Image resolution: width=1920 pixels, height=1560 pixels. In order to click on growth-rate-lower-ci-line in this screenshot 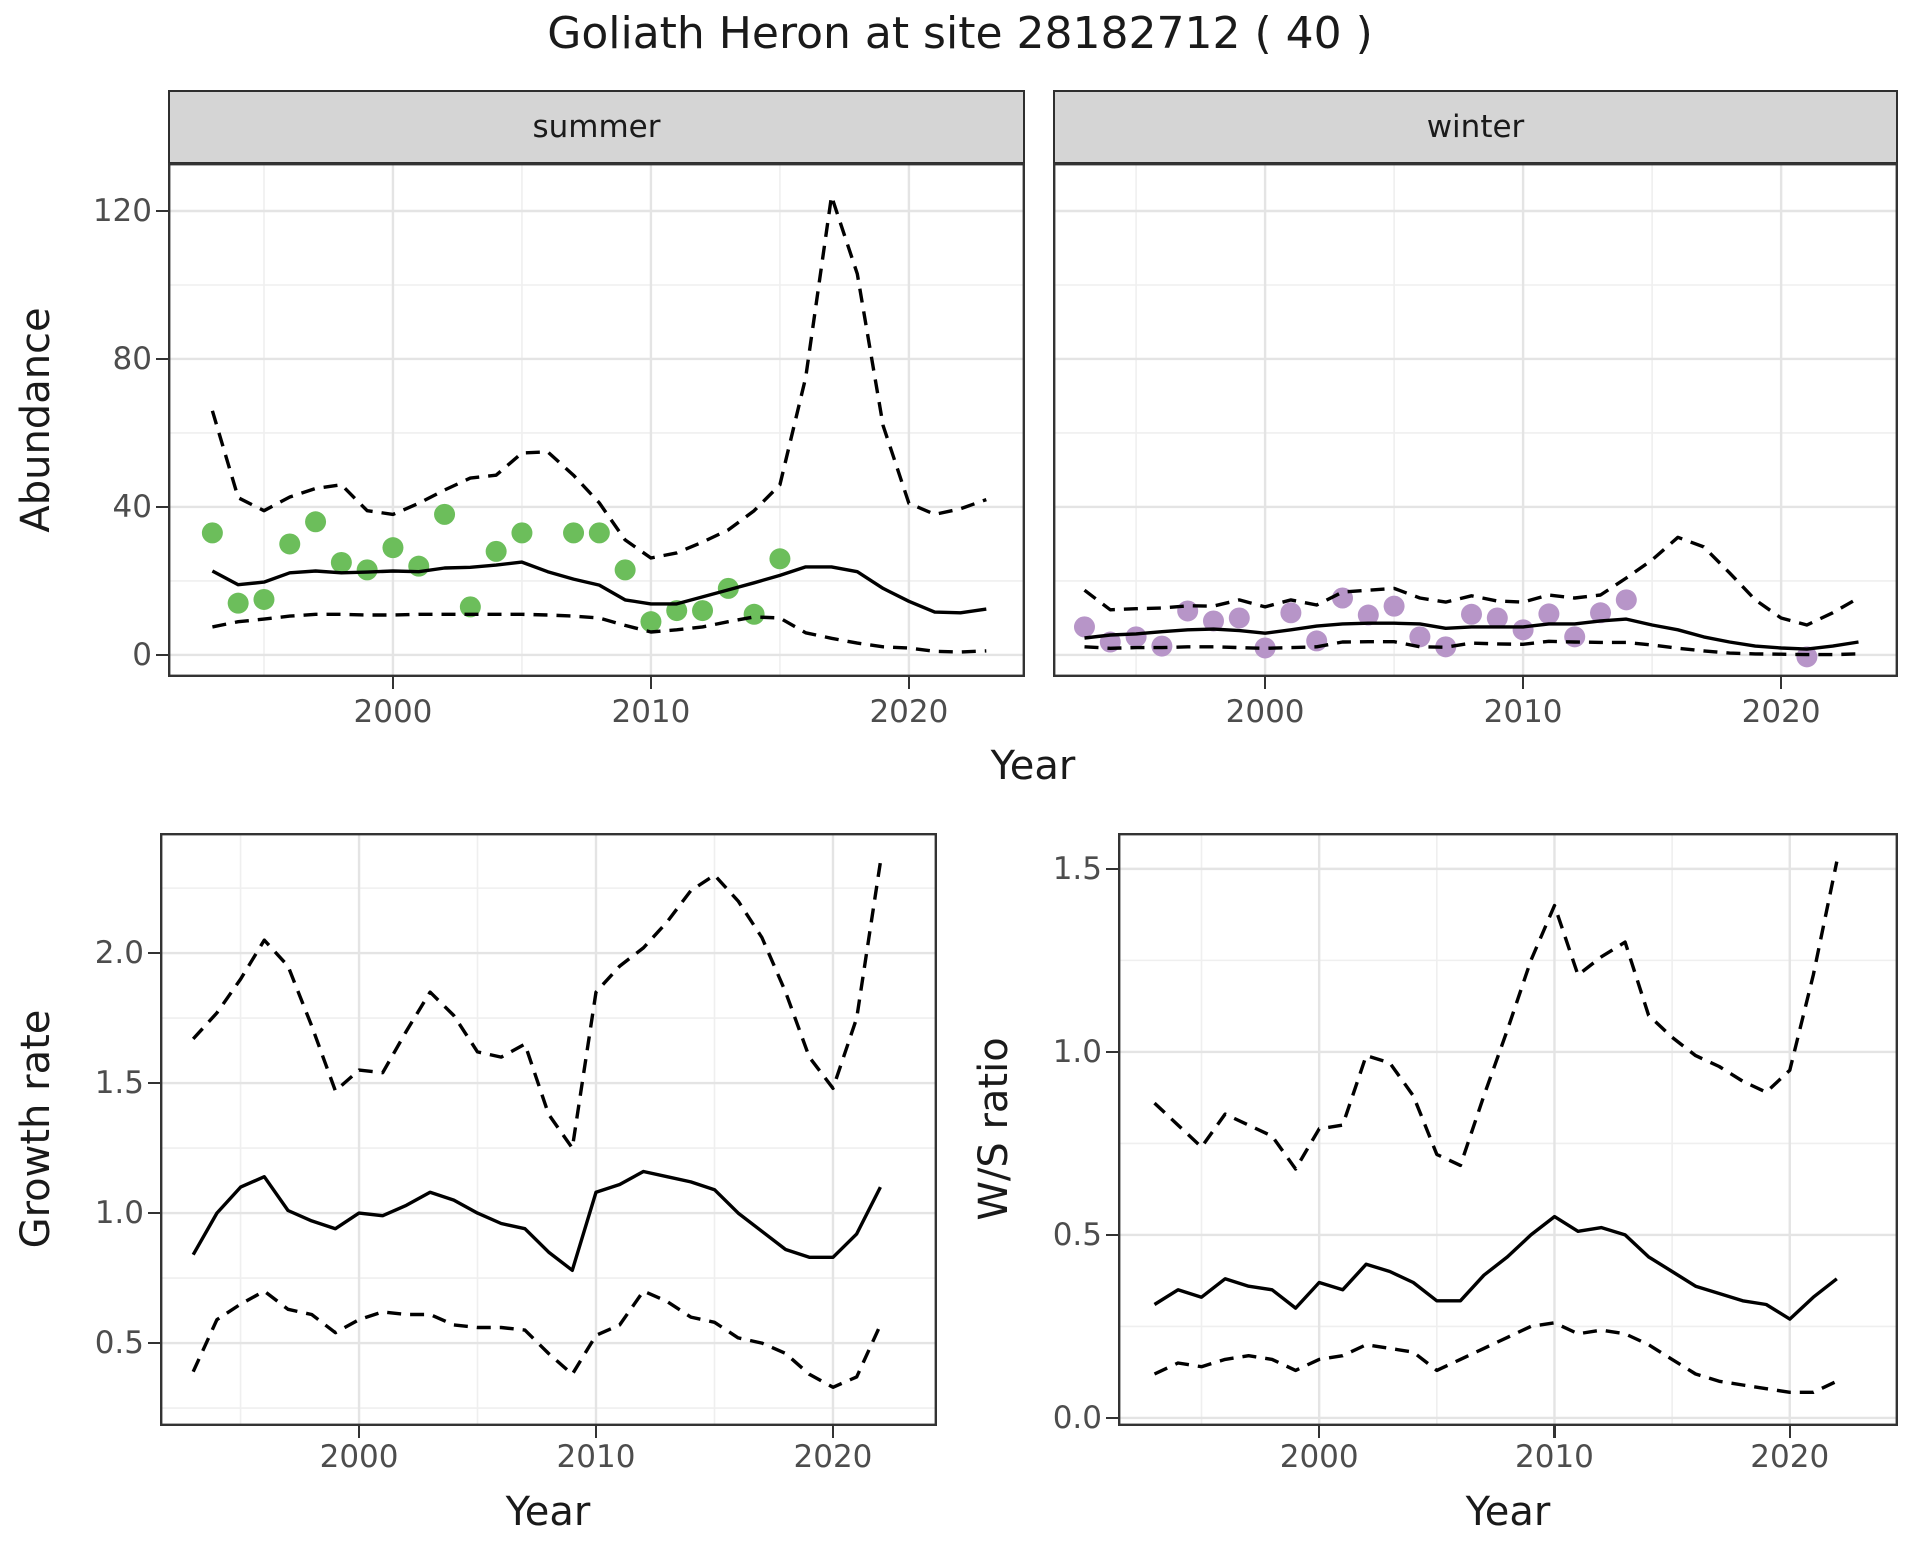, I will do `click(536, 1339)`.